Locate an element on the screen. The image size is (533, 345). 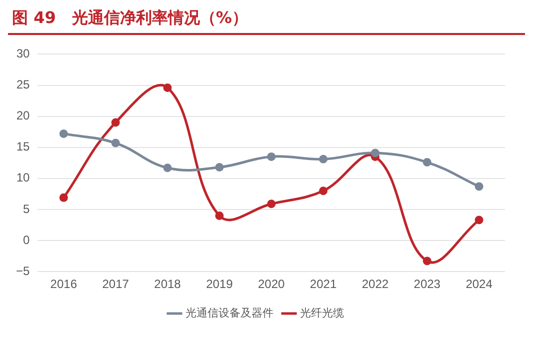
x-tick-label: 2017 is located at coordinates (116, 284).